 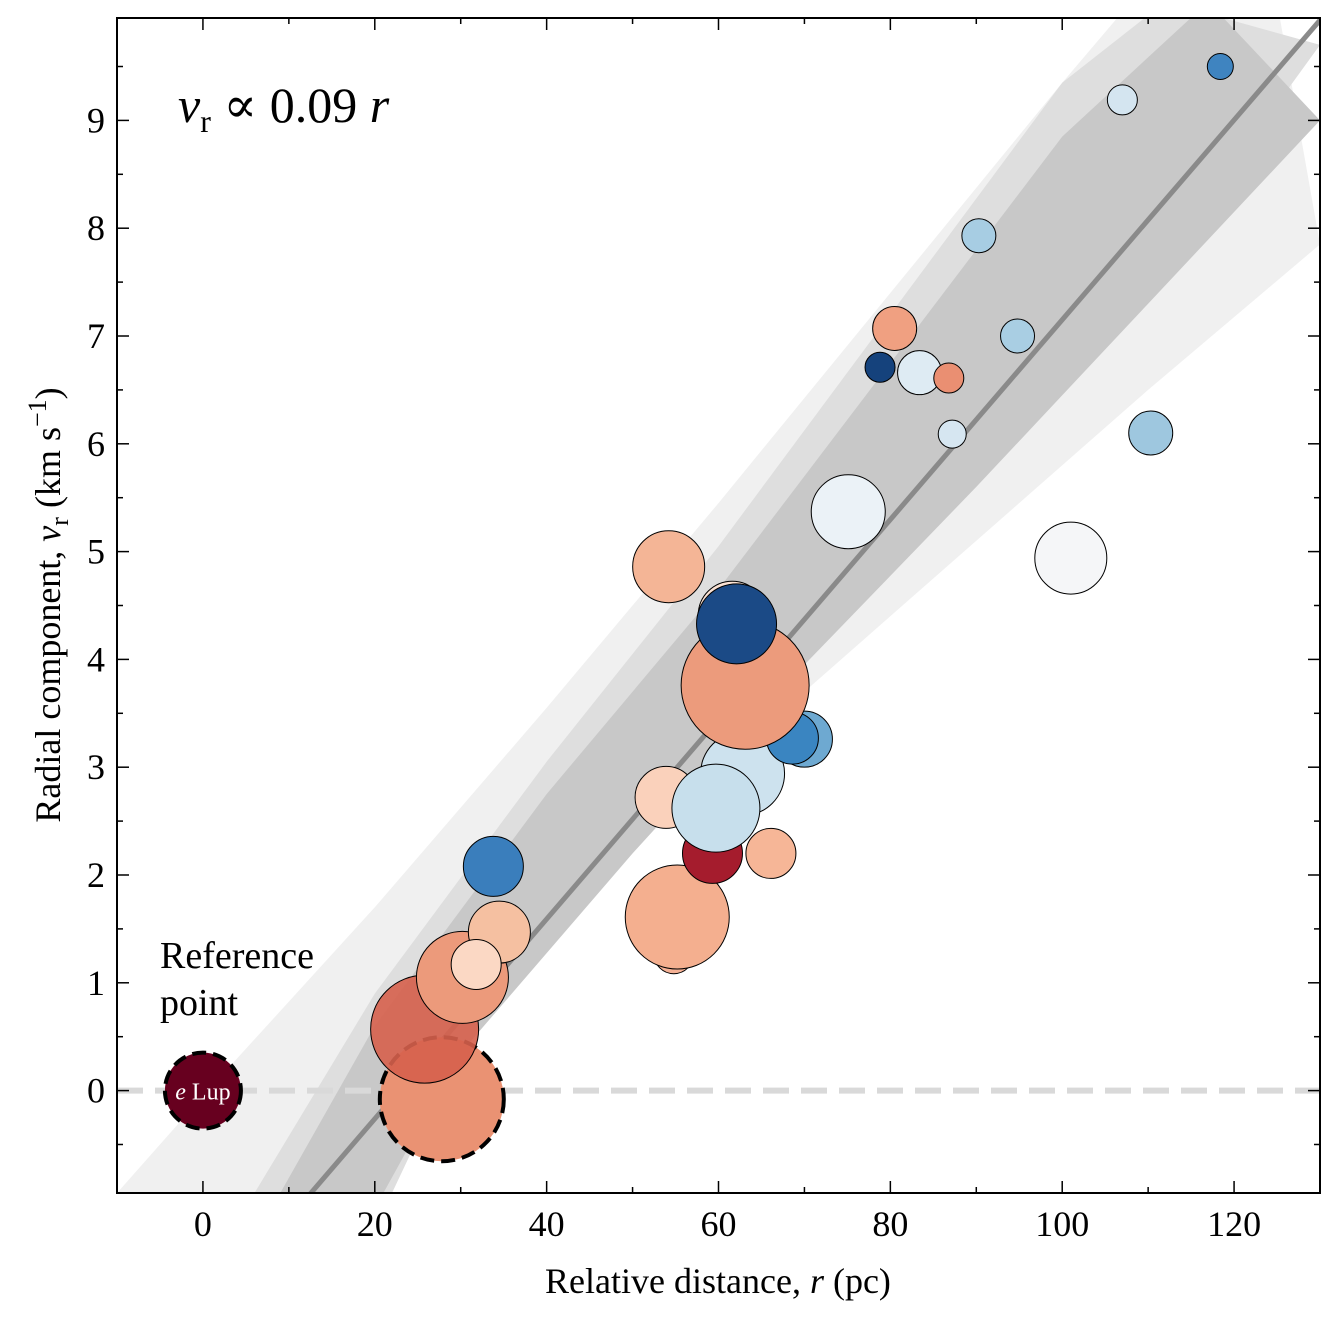 What do you see at coordinates (48, 604) in the screenshot?
I see `y-axis-title: Radial component, vr (km s−1)` at bounding box center [48, 604].